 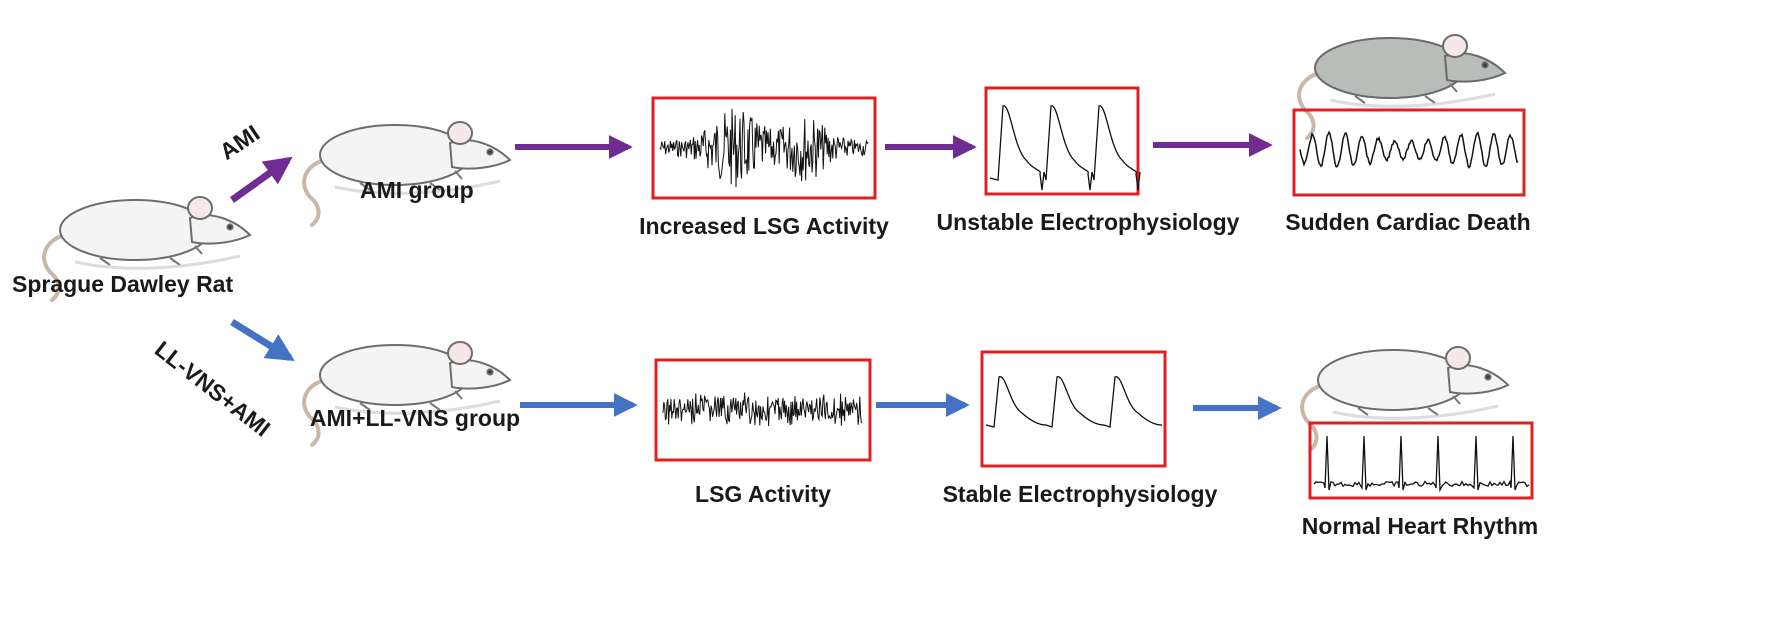 What do you see at coordinates (1420, 526) in the screenshot?
I see `bottom-outcome-label: Normal Heart Rhythm` at bounding box center [1420, 526].